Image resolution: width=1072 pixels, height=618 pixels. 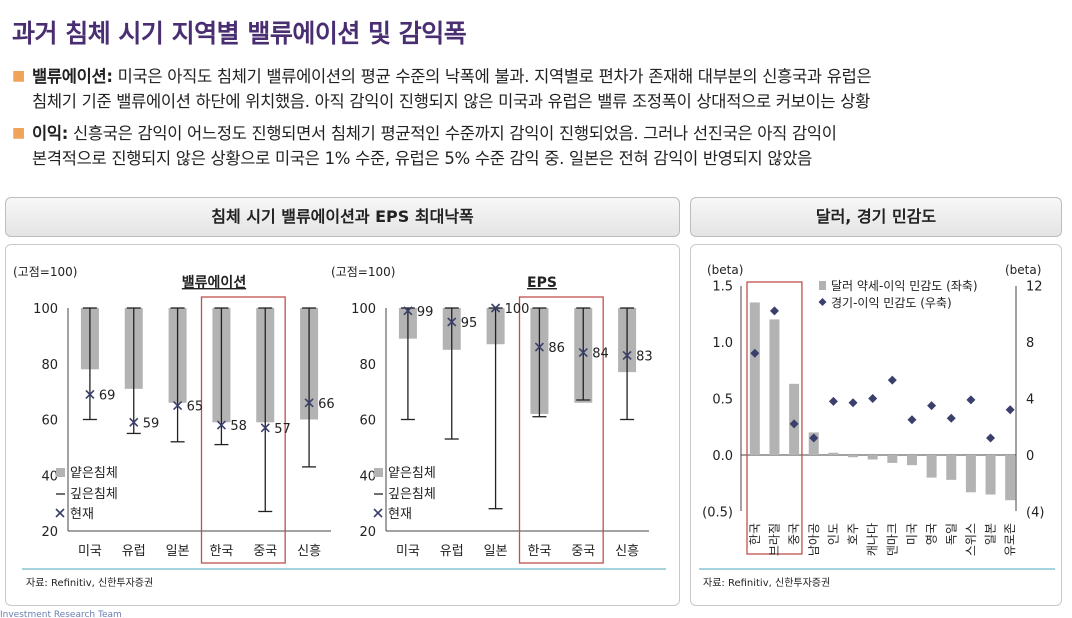 I want to click on chart1-legend-current: 현재, so click(x=82, y=514).